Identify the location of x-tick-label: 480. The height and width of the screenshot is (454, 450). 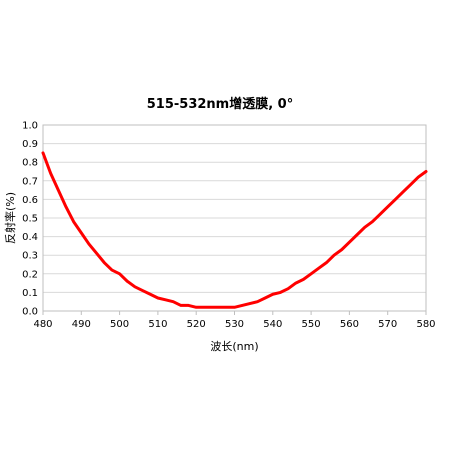
(42, 324).